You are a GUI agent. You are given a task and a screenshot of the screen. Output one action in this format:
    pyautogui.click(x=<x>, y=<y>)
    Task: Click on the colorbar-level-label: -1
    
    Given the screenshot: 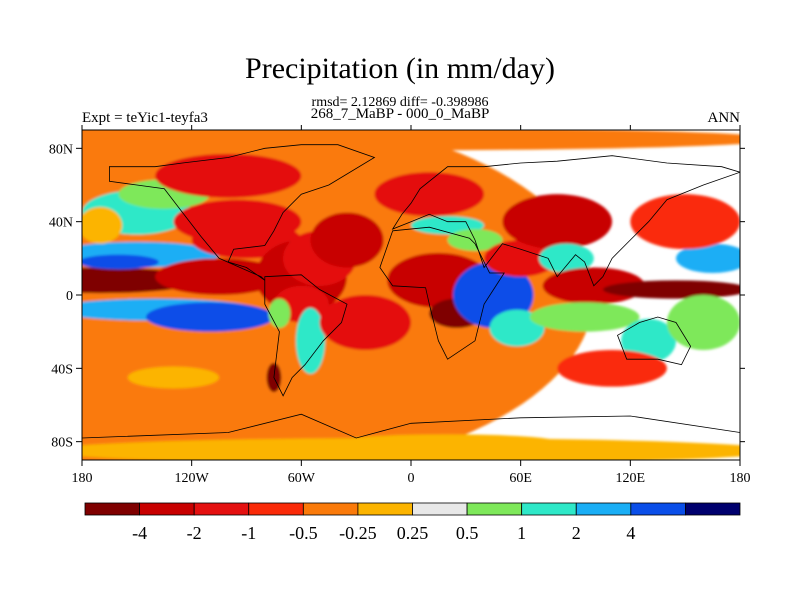 What is the action you would take?
    pyautogui.click(x=248, y=533)
    